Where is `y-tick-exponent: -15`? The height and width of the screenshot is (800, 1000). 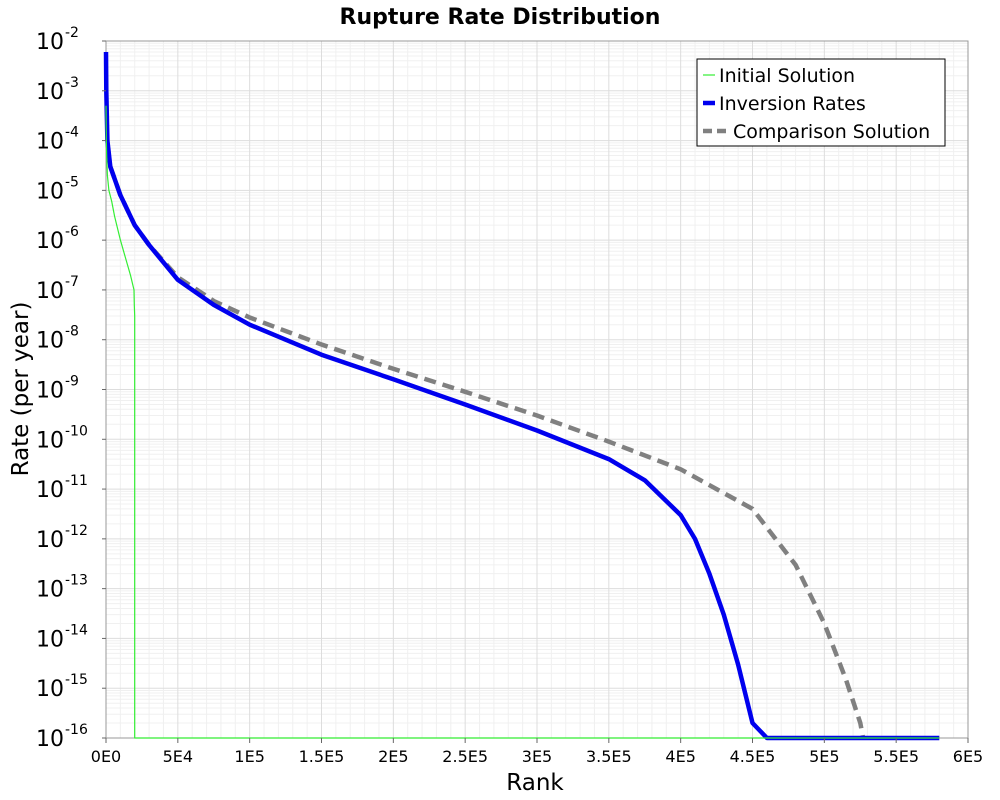
y-tick-exponent: -15 is located at coordinates (76, 680).